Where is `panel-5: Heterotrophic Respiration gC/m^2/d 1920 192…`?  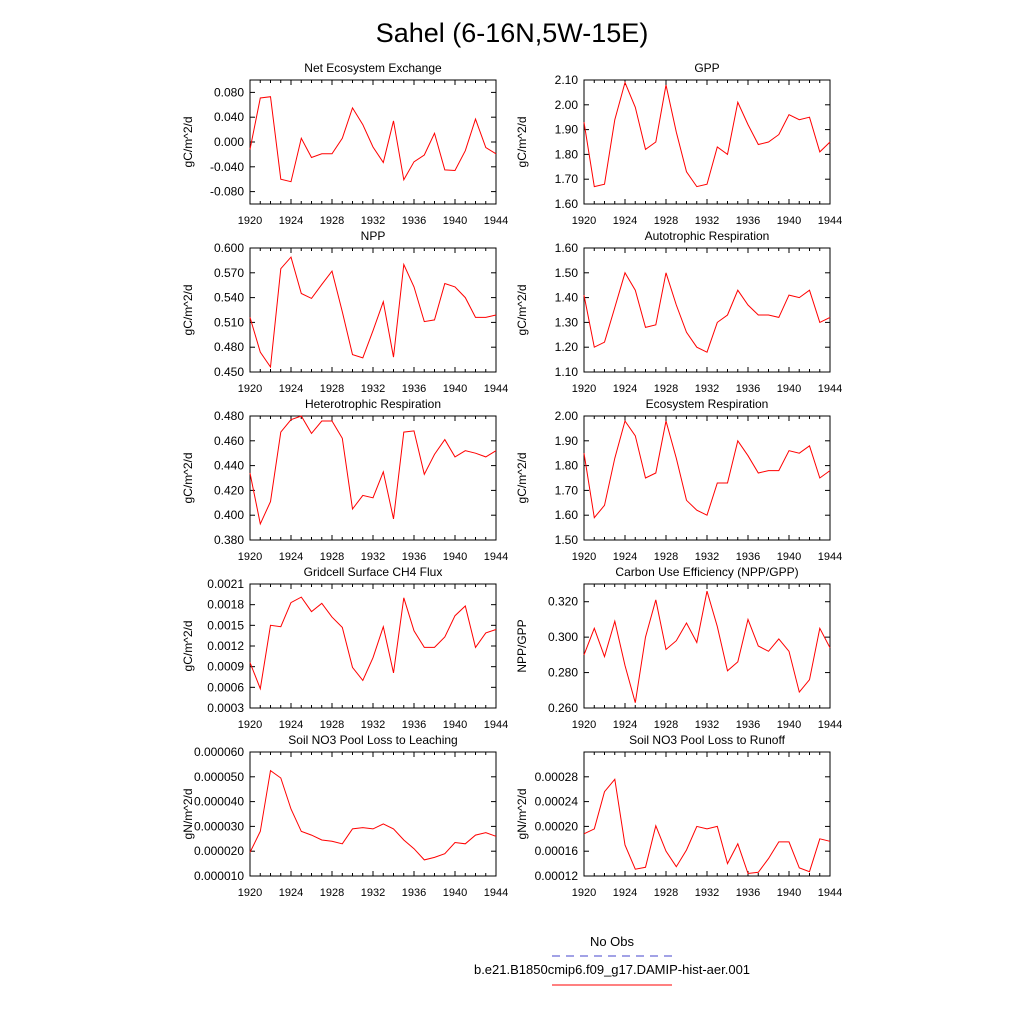 panel-5: Heterotrophic Respiration gC/m^2/d 1920 192… is located at coordinates (344, 480).